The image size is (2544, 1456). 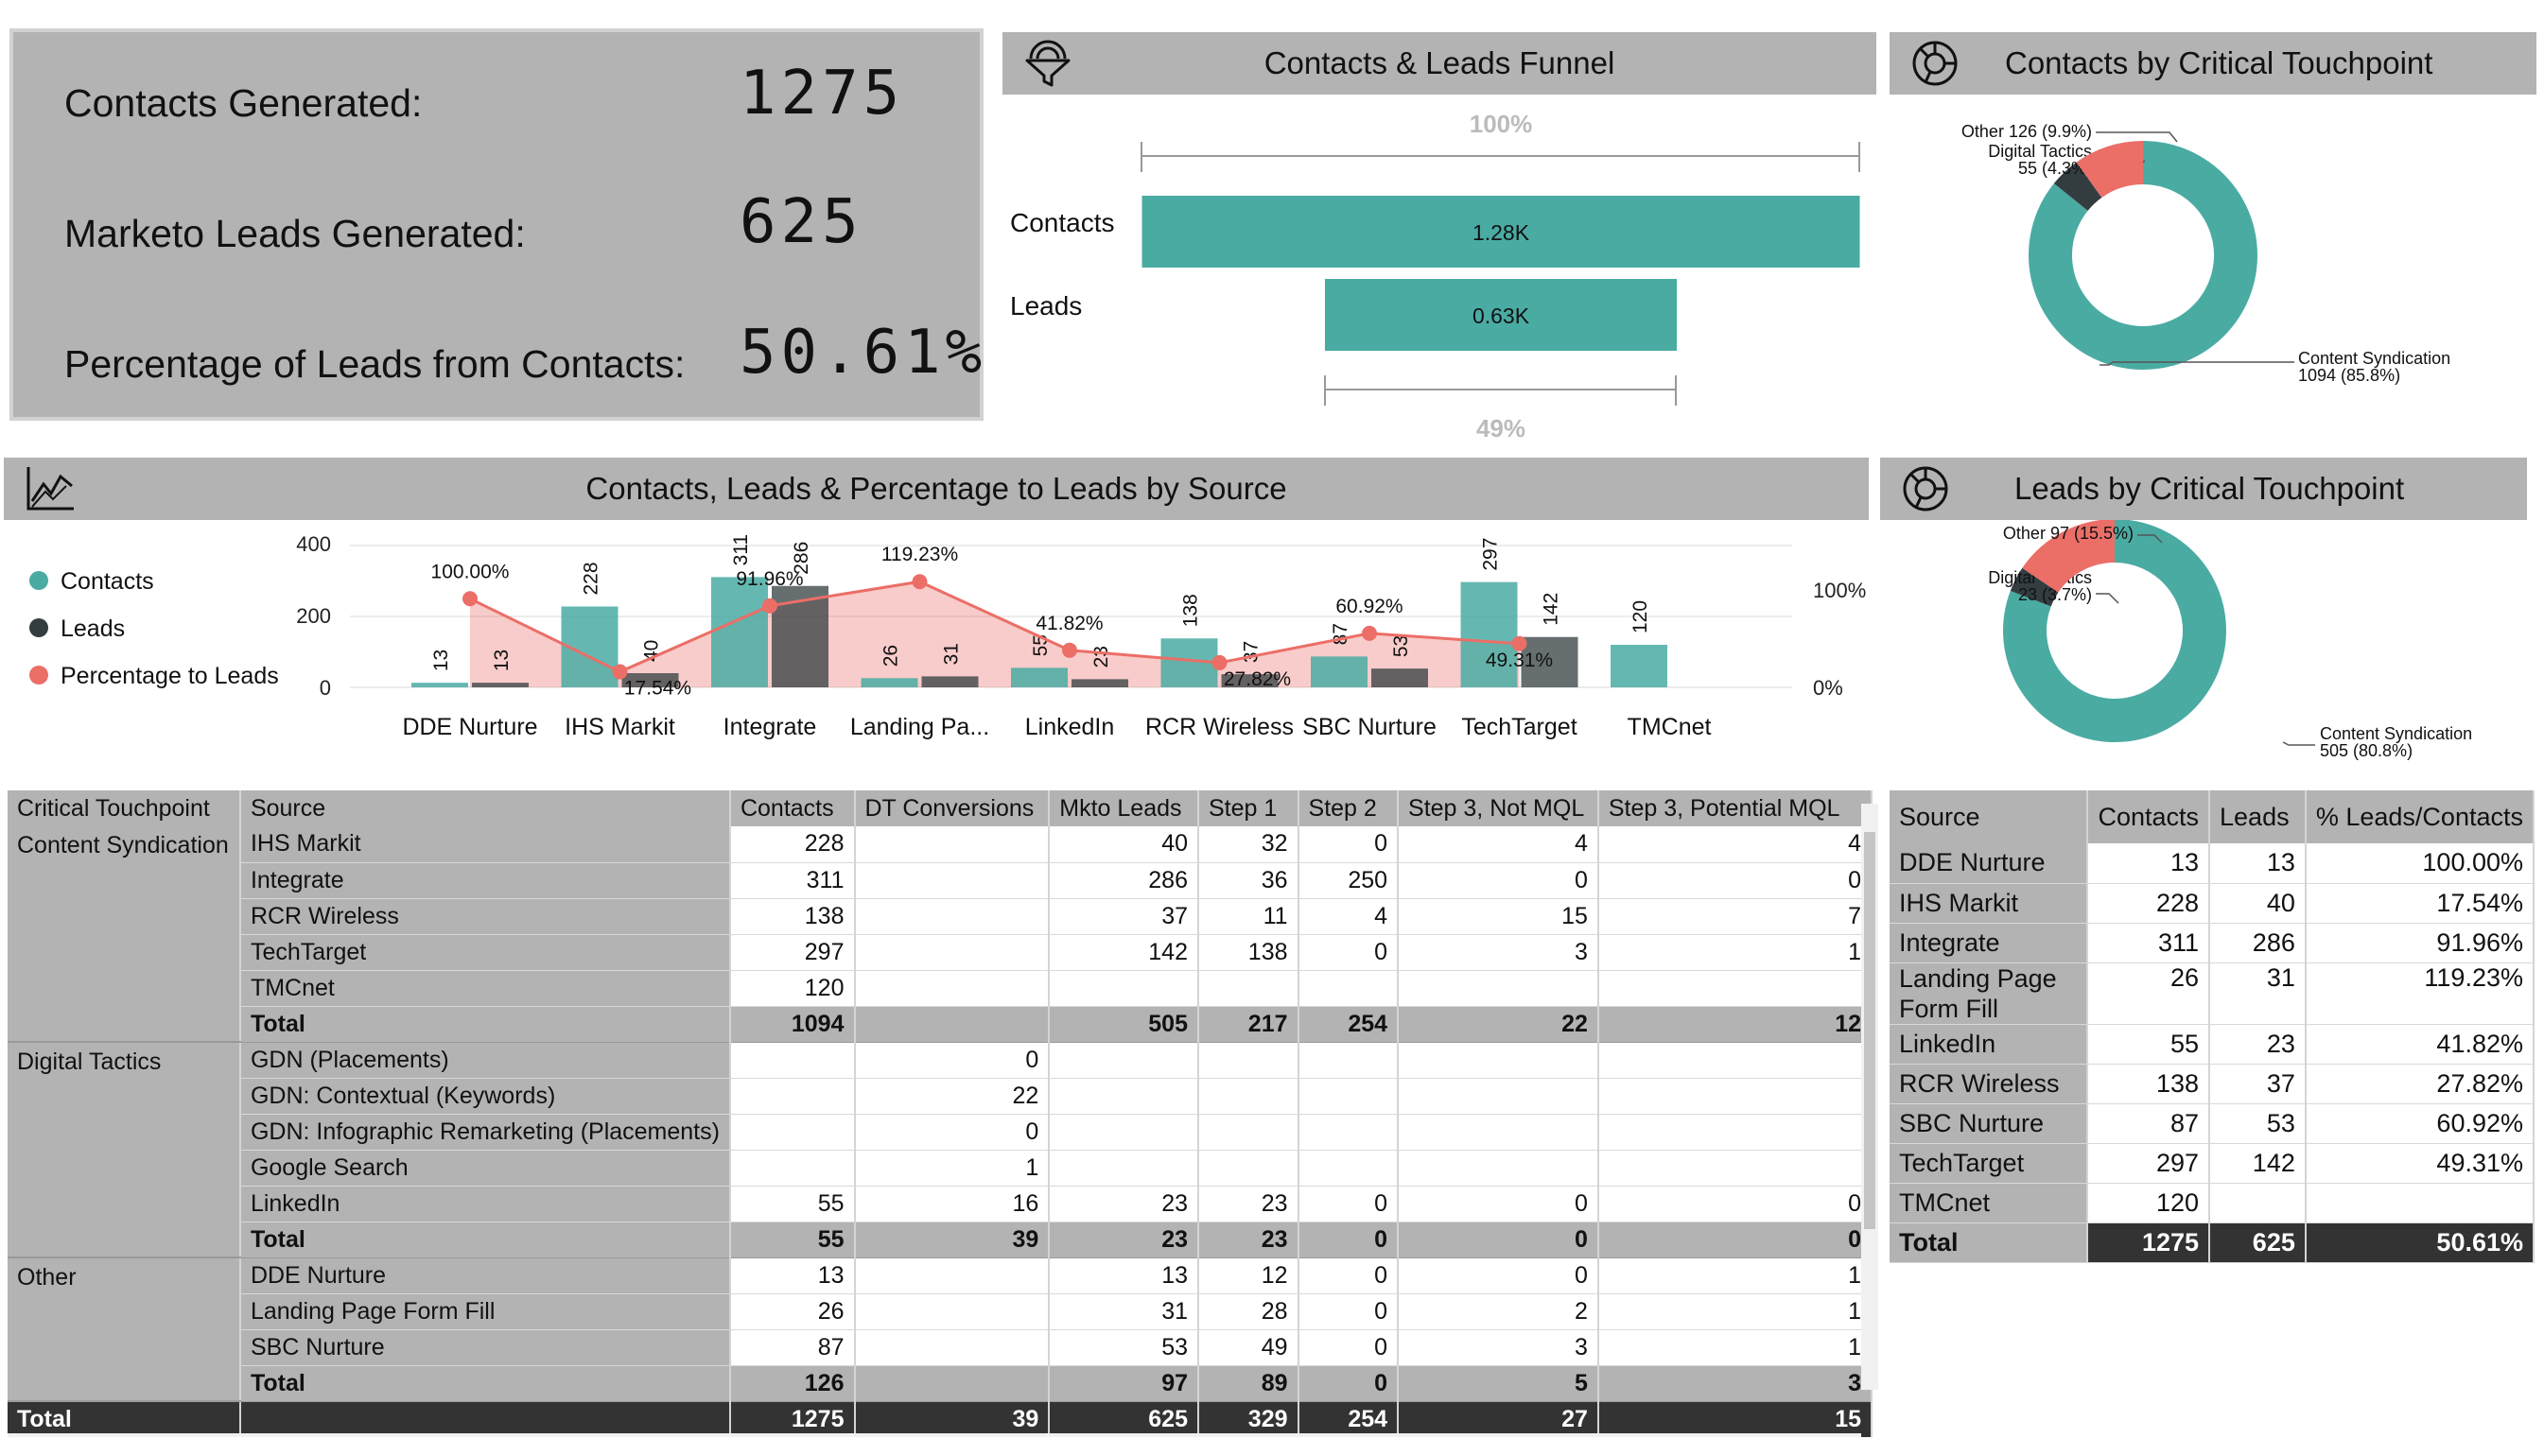 I want to click on table-row: RCR Wireless 138 37 11 4 15 7, so click(x=940, y=916).